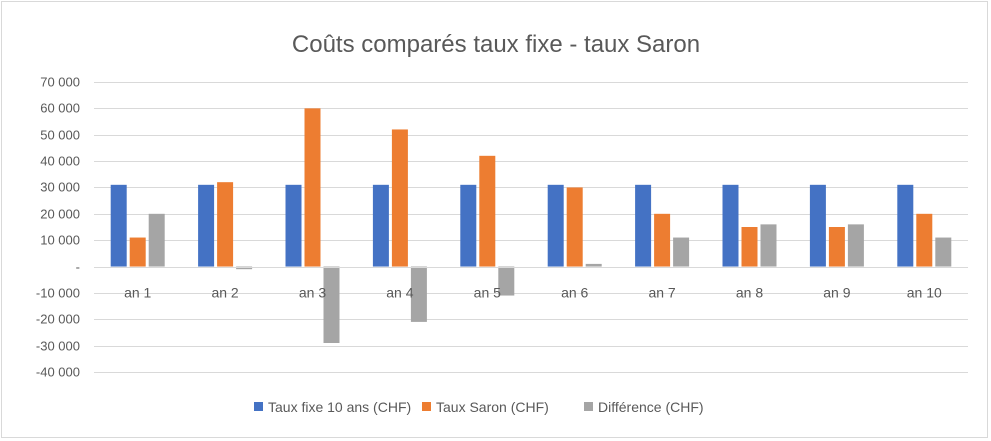 This screenshot has width=991, height=441. Describe the element at coordinates (487, 293) in the screenshot. I see `x-category-label: an 5` at that location.